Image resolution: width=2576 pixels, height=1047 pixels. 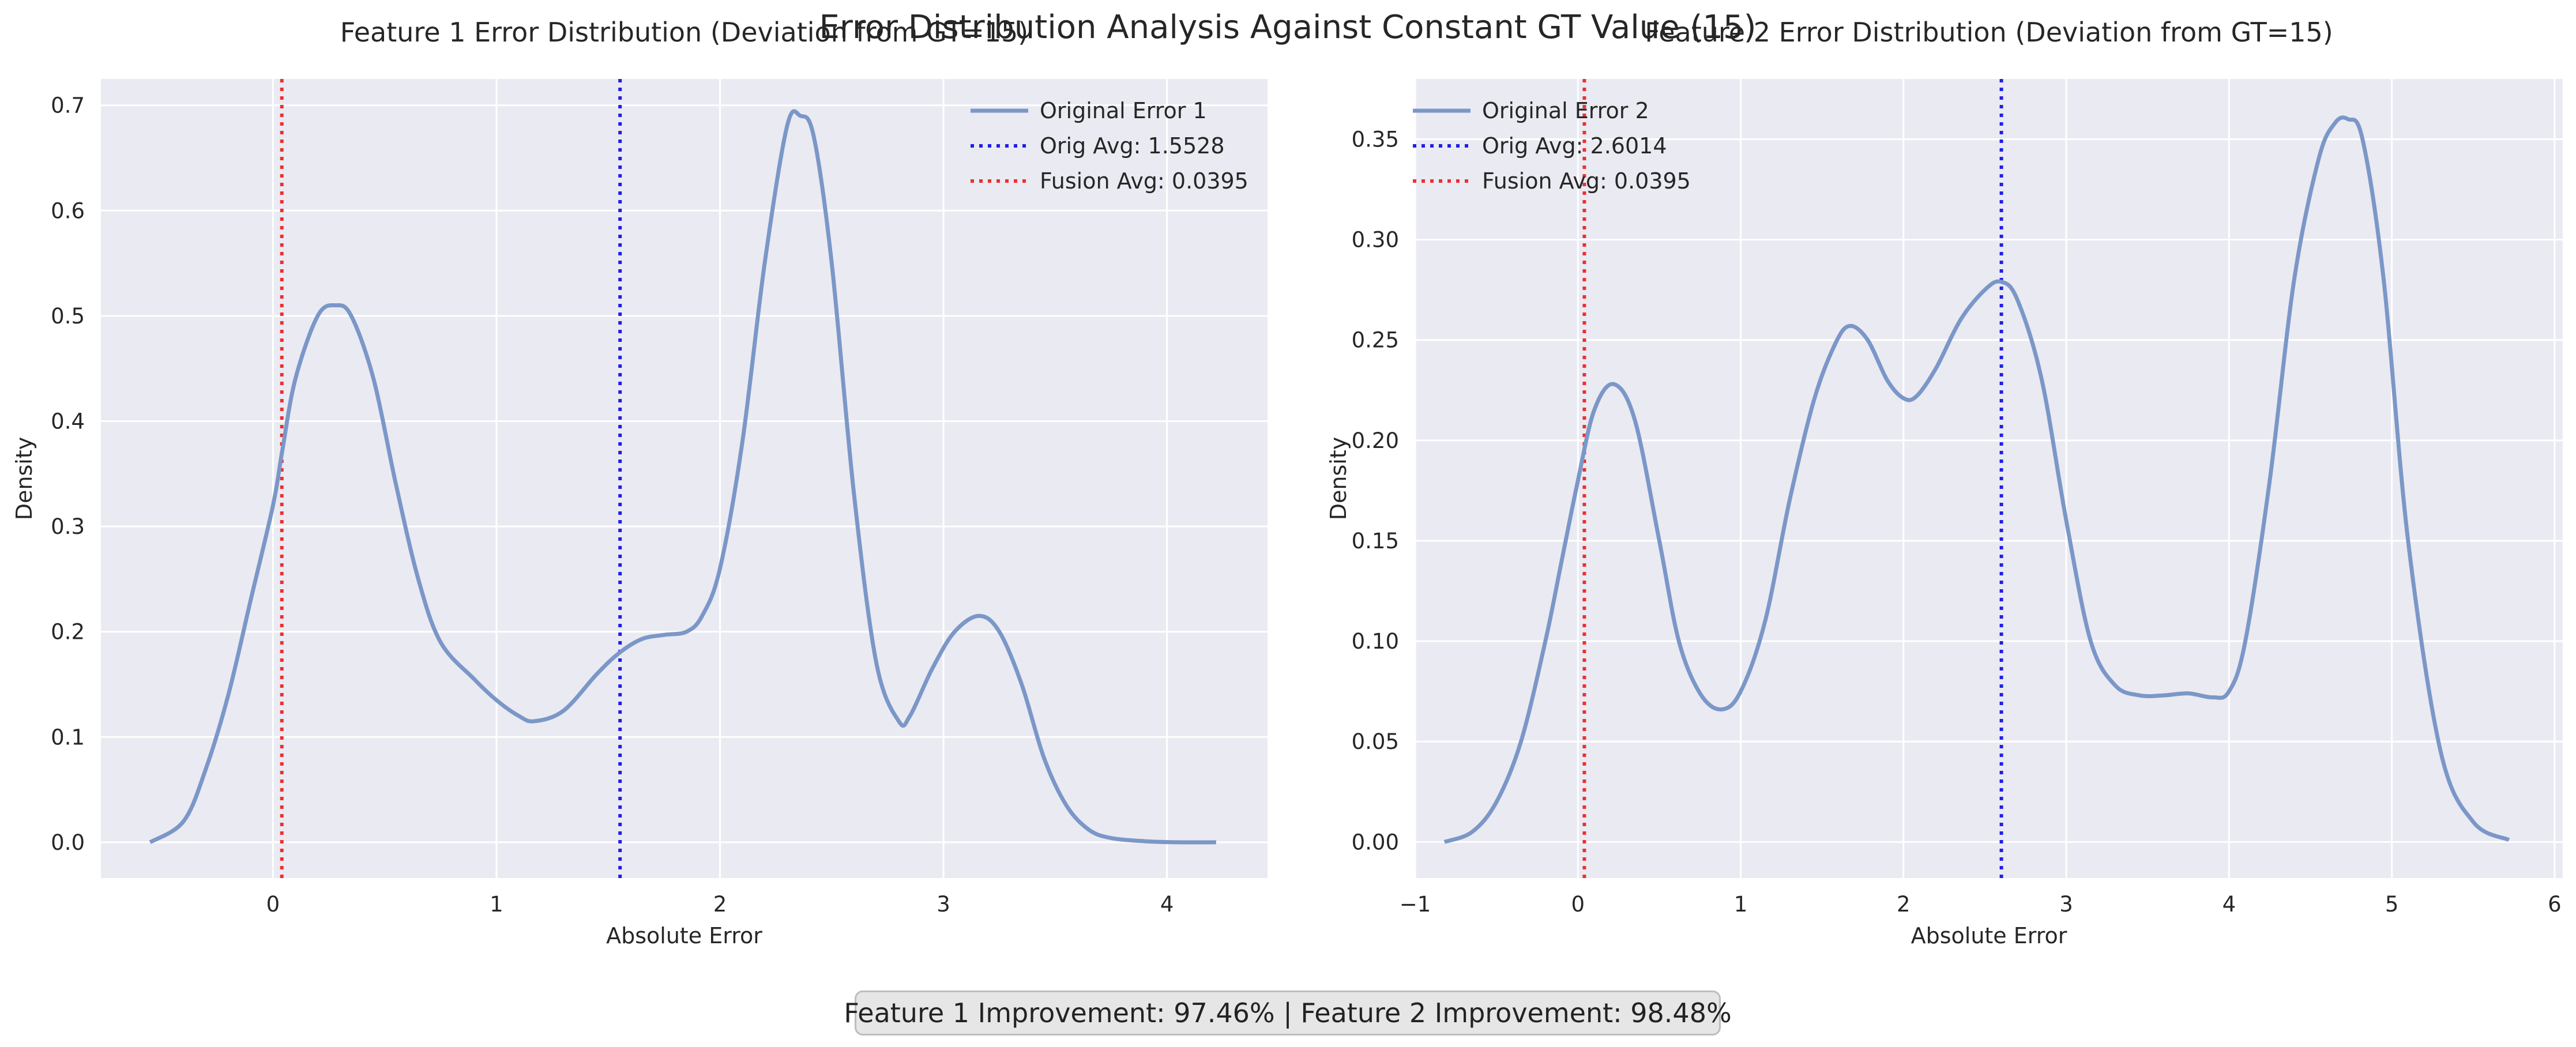 What do you see at coordinates (1375, 541) in the screenshot?
I see `y-tick-label: 0.15` at bounding box center [1375, 541].